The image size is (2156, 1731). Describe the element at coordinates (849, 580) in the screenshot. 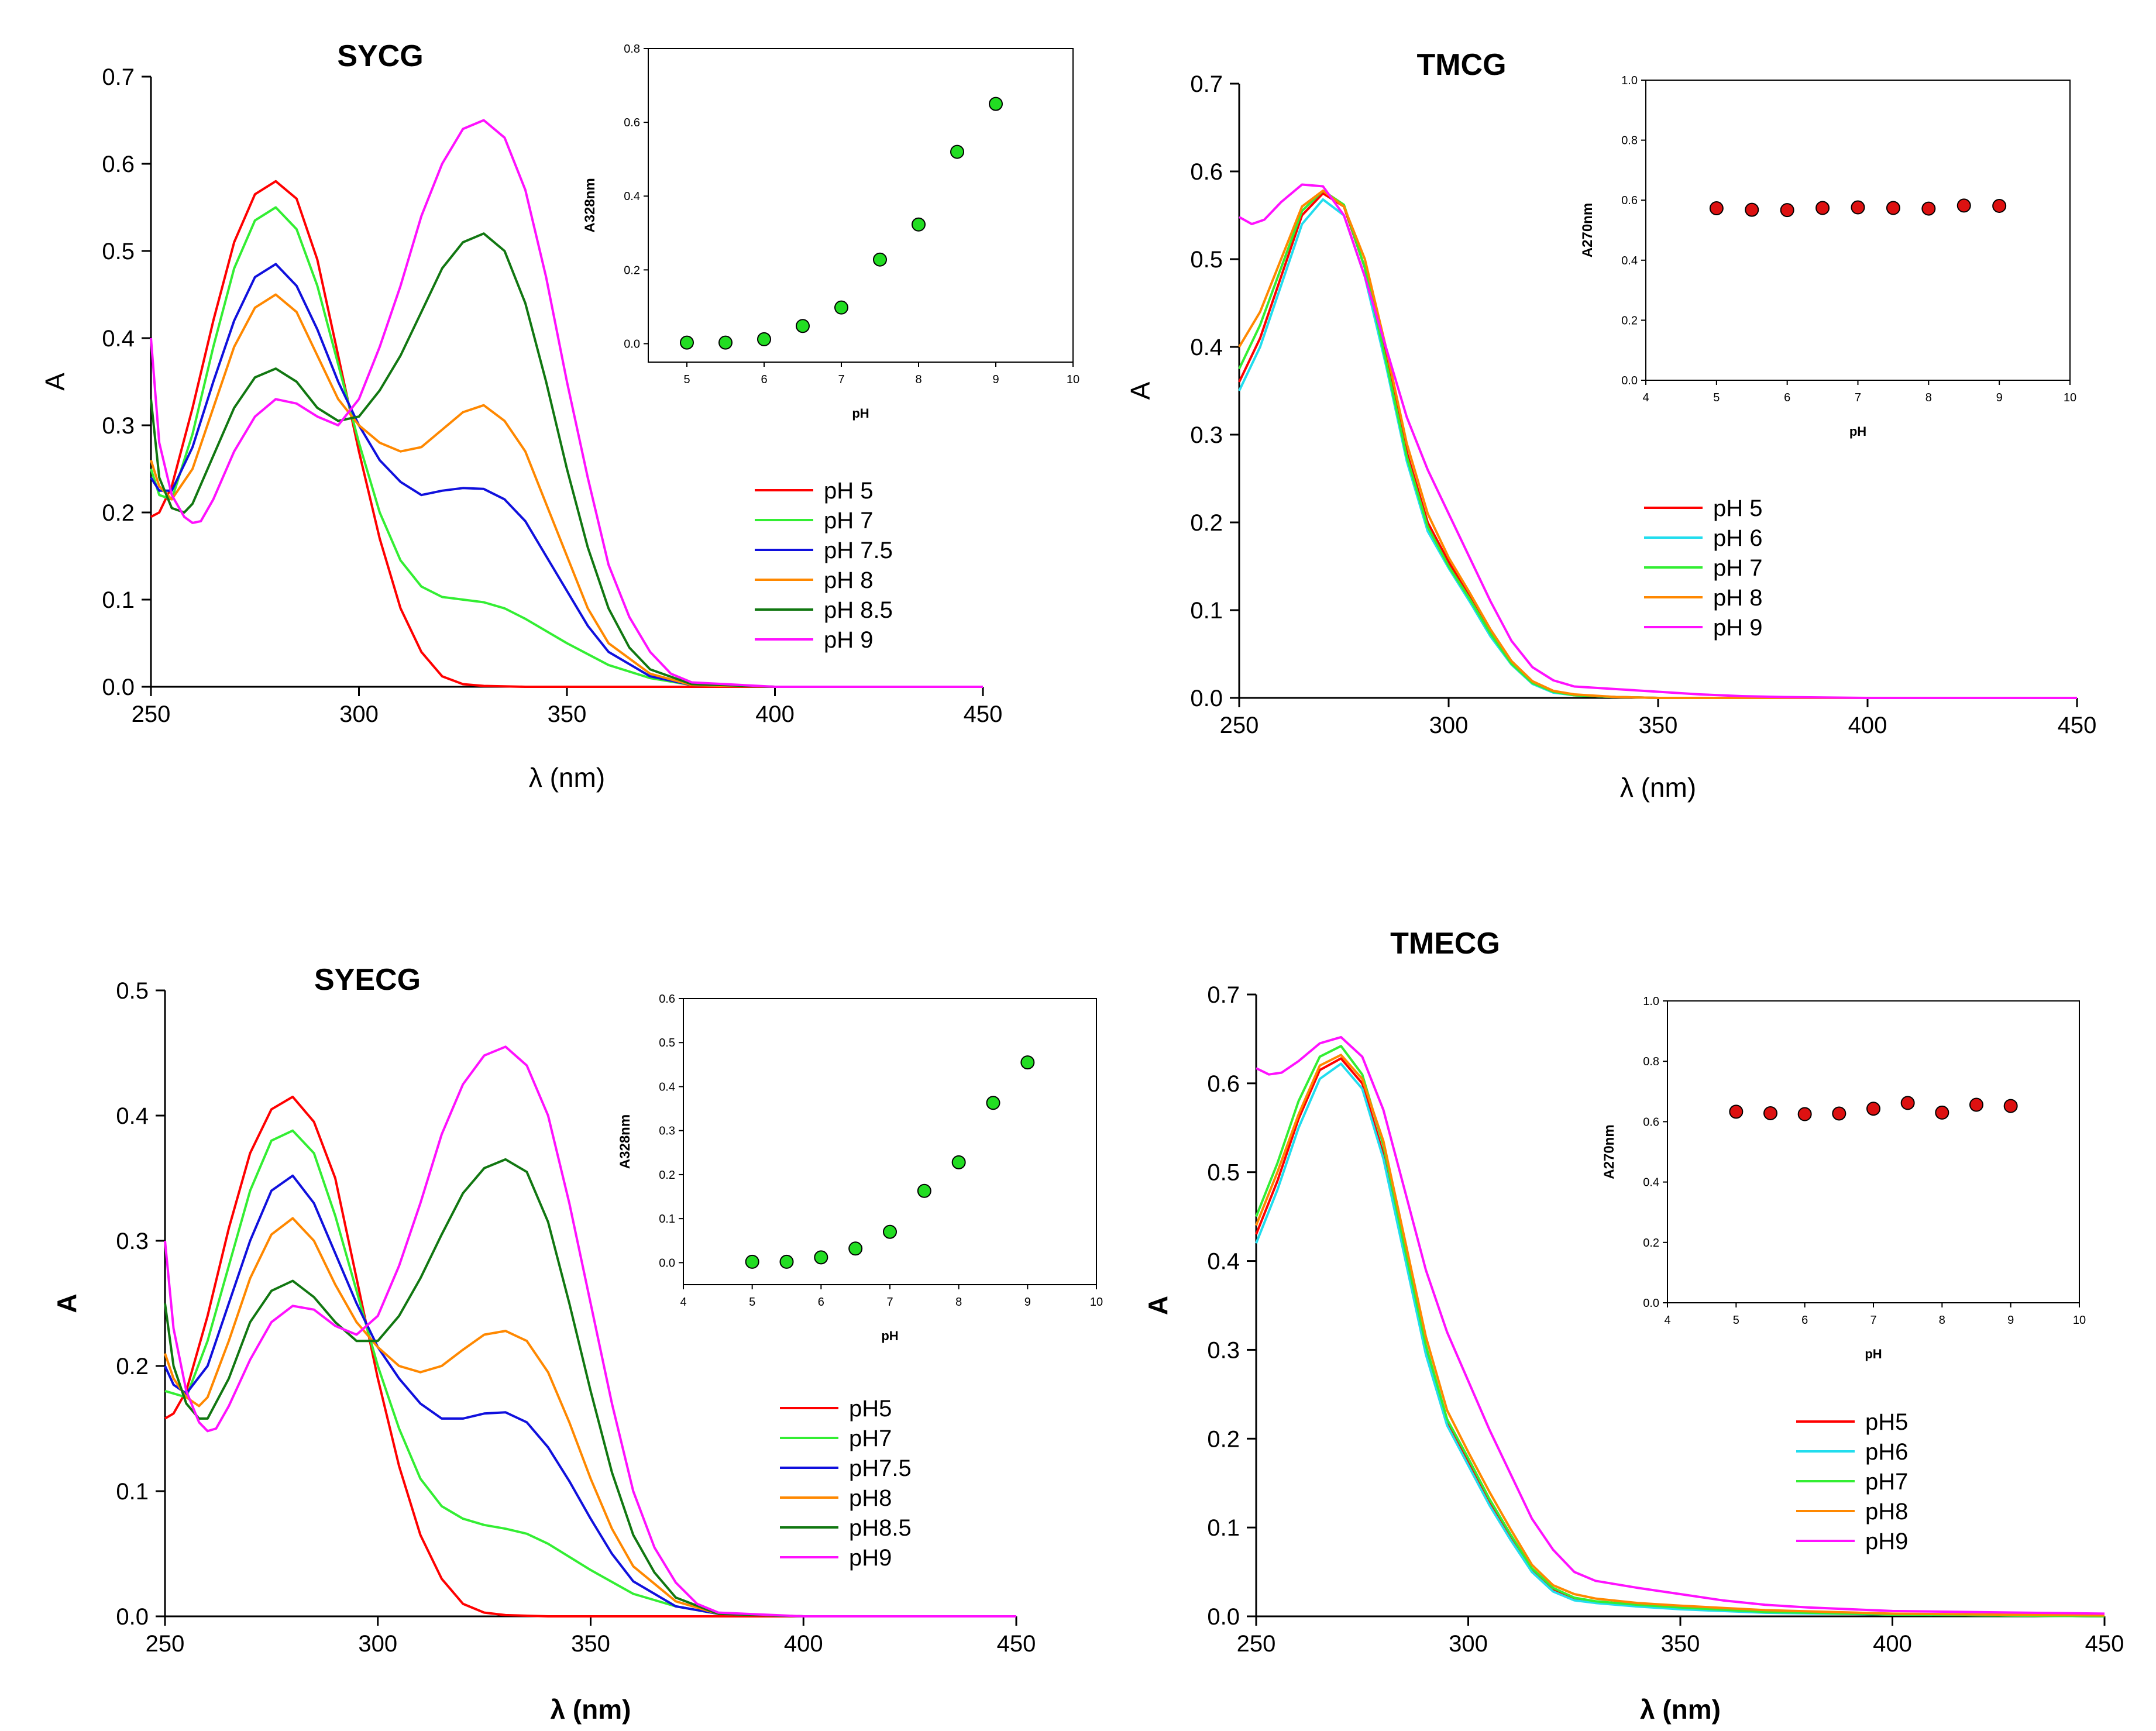

I see `legend-label: pH 8` at that location.